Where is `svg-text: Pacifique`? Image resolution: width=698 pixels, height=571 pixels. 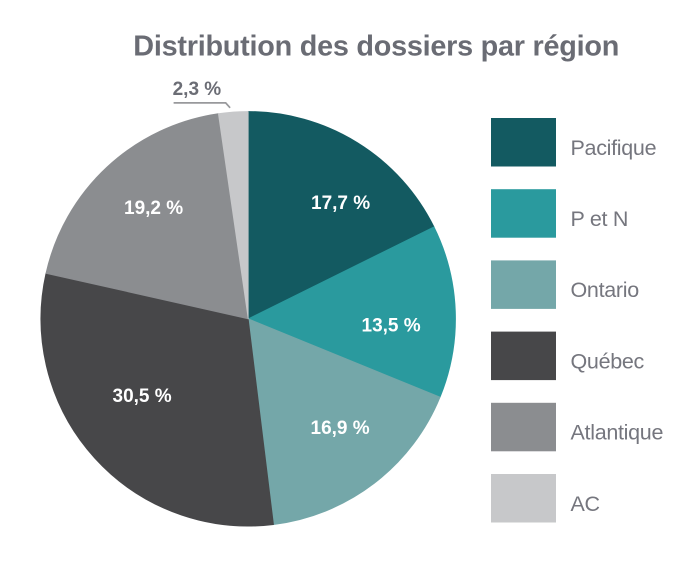
svg-text: Pacifique is located at coordinates (614, 148).